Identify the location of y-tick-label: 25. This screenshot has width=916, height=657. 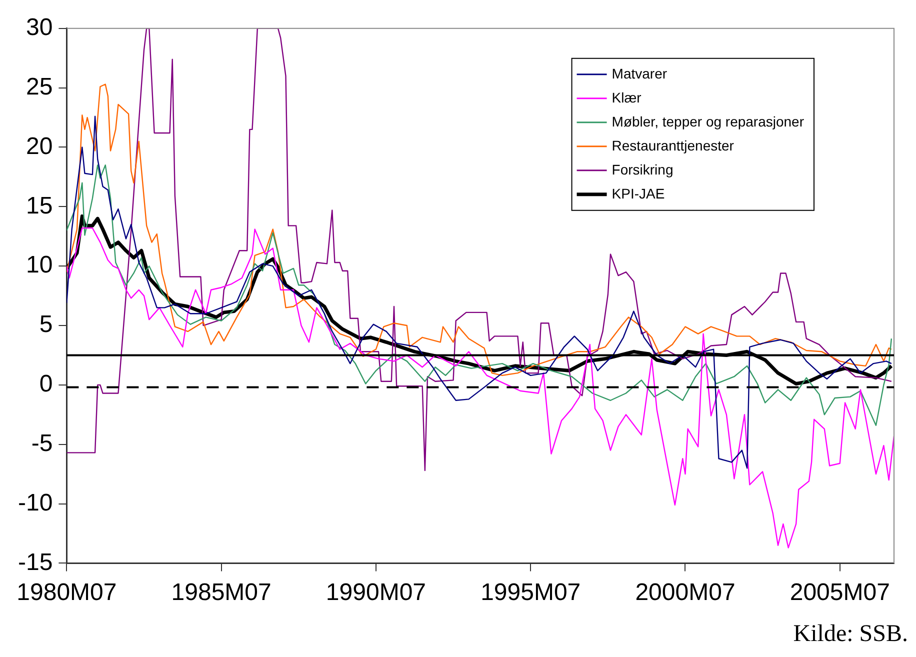
(39, 86).